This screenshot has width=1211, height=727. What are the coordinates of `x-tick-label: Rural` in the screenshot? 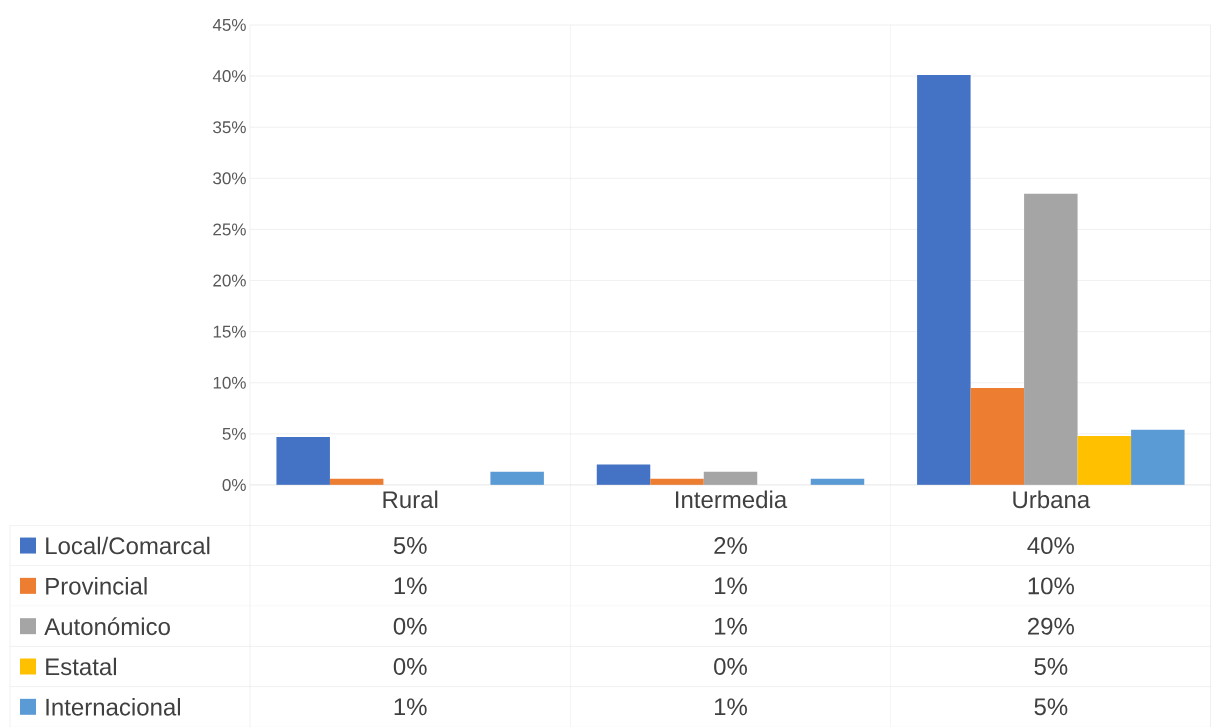 It's located at (410, 499).